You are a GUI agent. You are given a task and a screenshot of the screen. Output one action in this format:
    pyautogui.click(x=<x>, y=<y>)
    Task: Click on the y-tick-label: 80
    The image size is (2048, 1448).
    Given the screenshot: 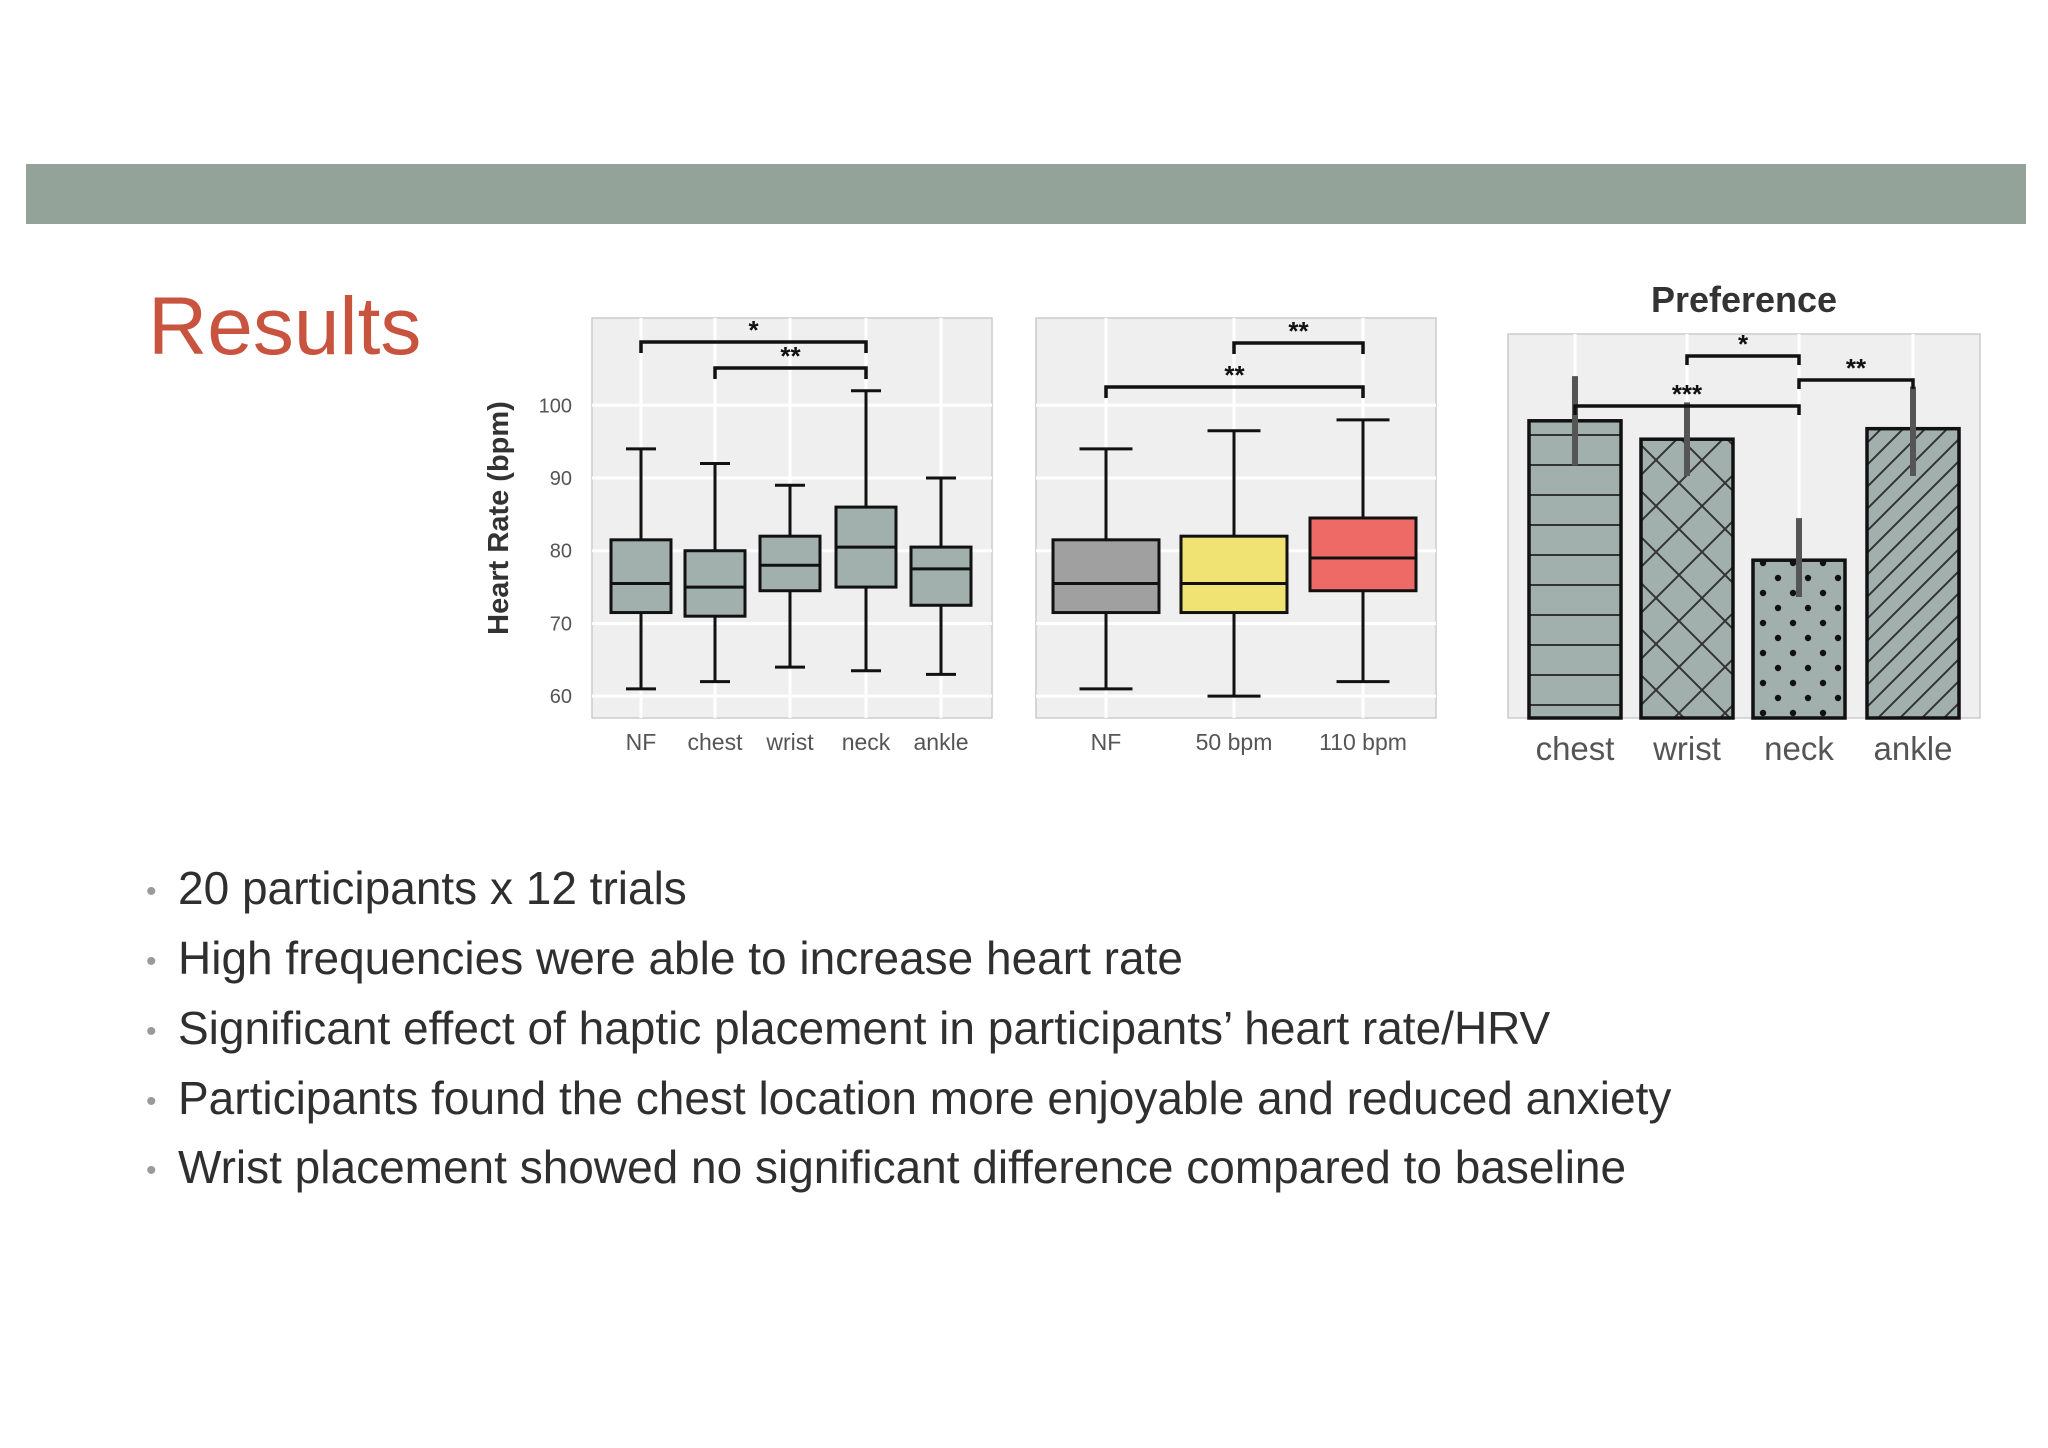 What is the action you would take?
    pyautogui.click(x=561, y=552)
    